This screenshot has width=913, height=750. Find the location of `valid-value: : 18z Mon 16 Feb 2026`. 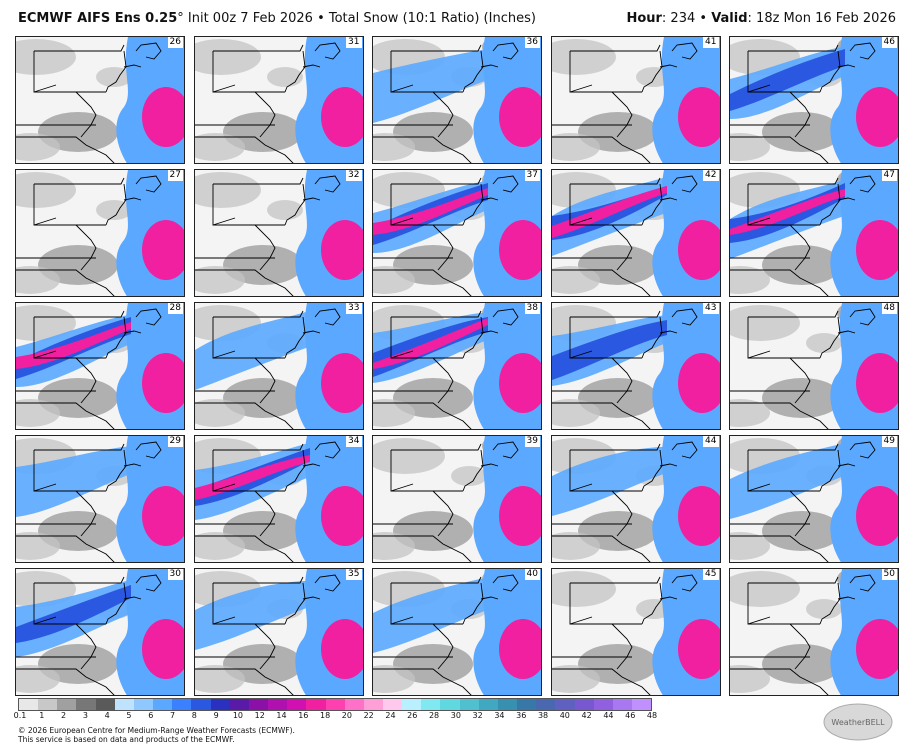

valid-value: : 18z Mon 16 Feb 2026 is located at coordinates (821, 18).